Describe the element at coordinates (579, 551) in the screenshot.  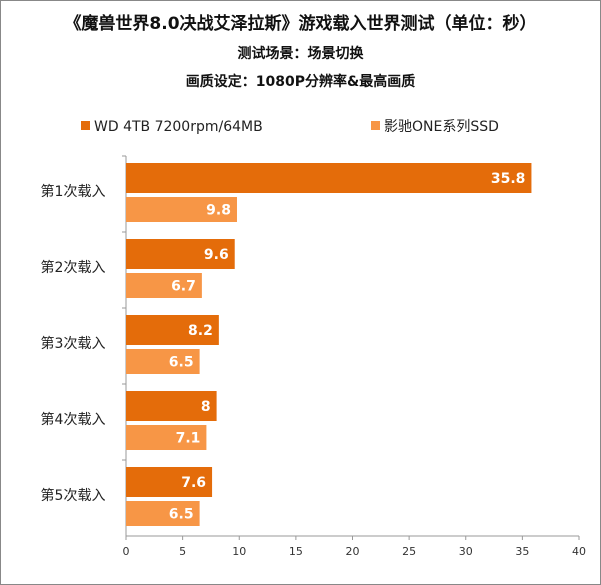
I see `x-tick-label: 40` at that location.